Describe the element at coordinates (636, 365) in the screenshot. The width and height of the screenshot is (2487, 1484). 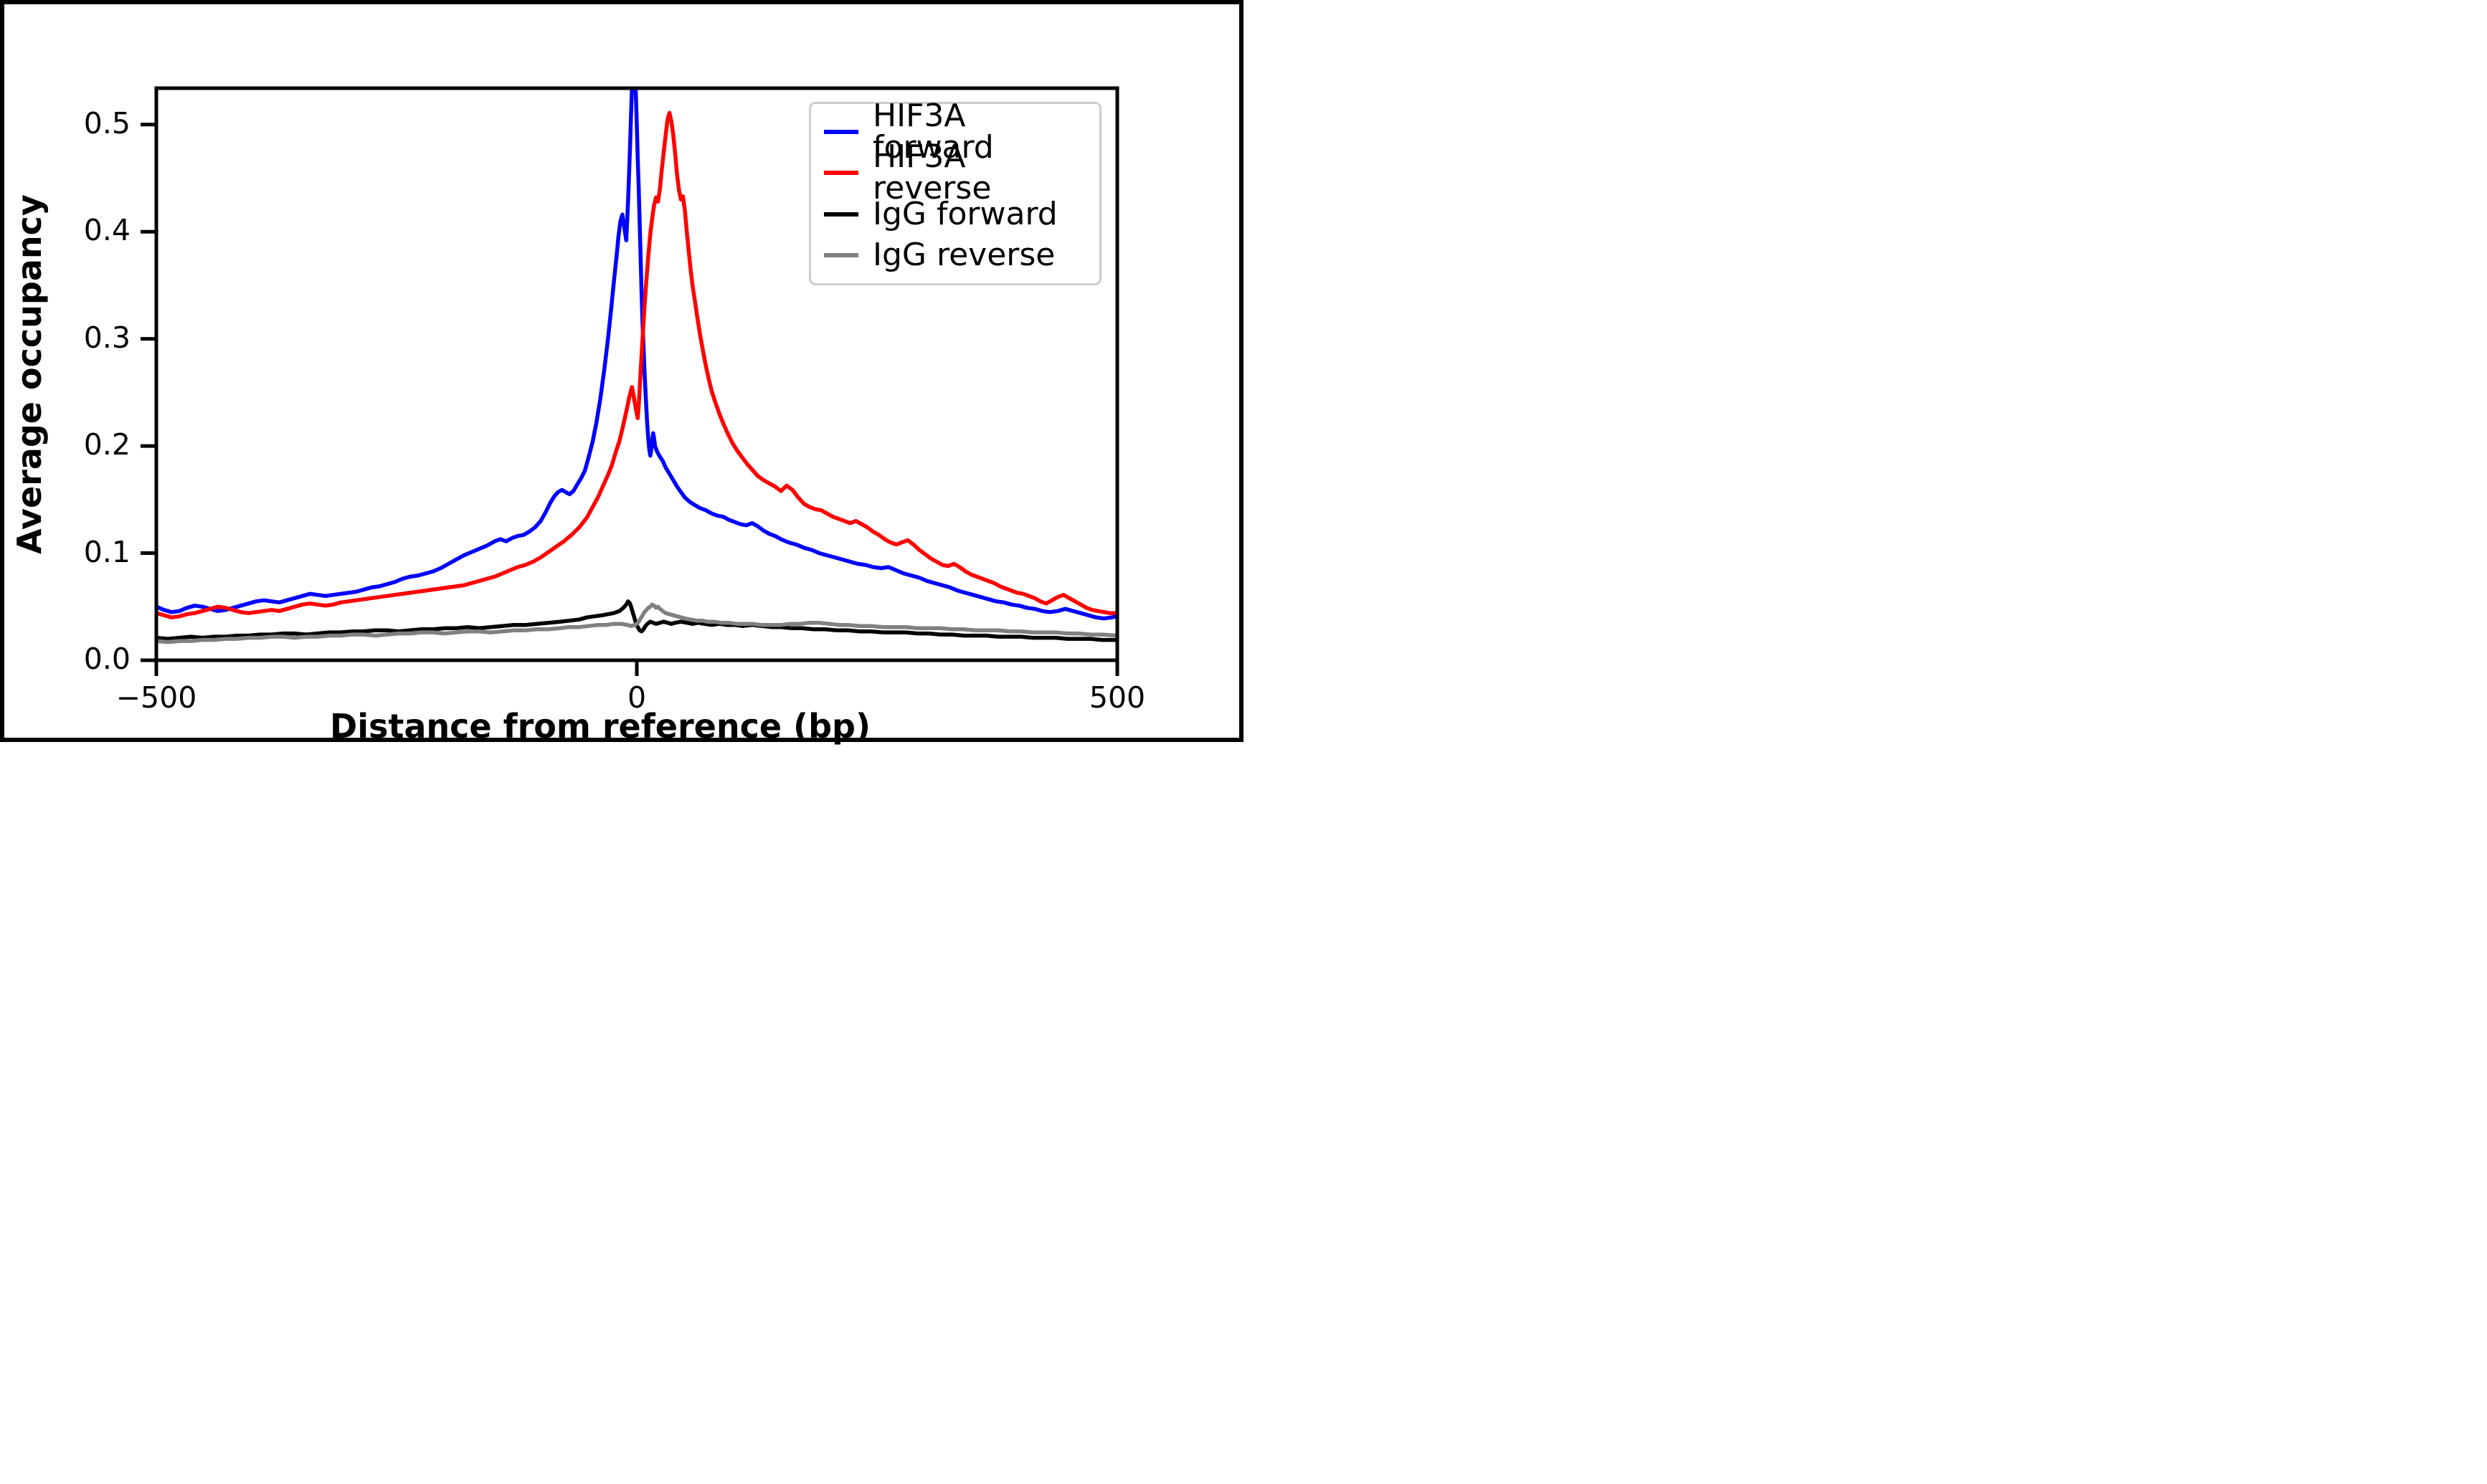
I see `hif3a-reverse-line` at that location.